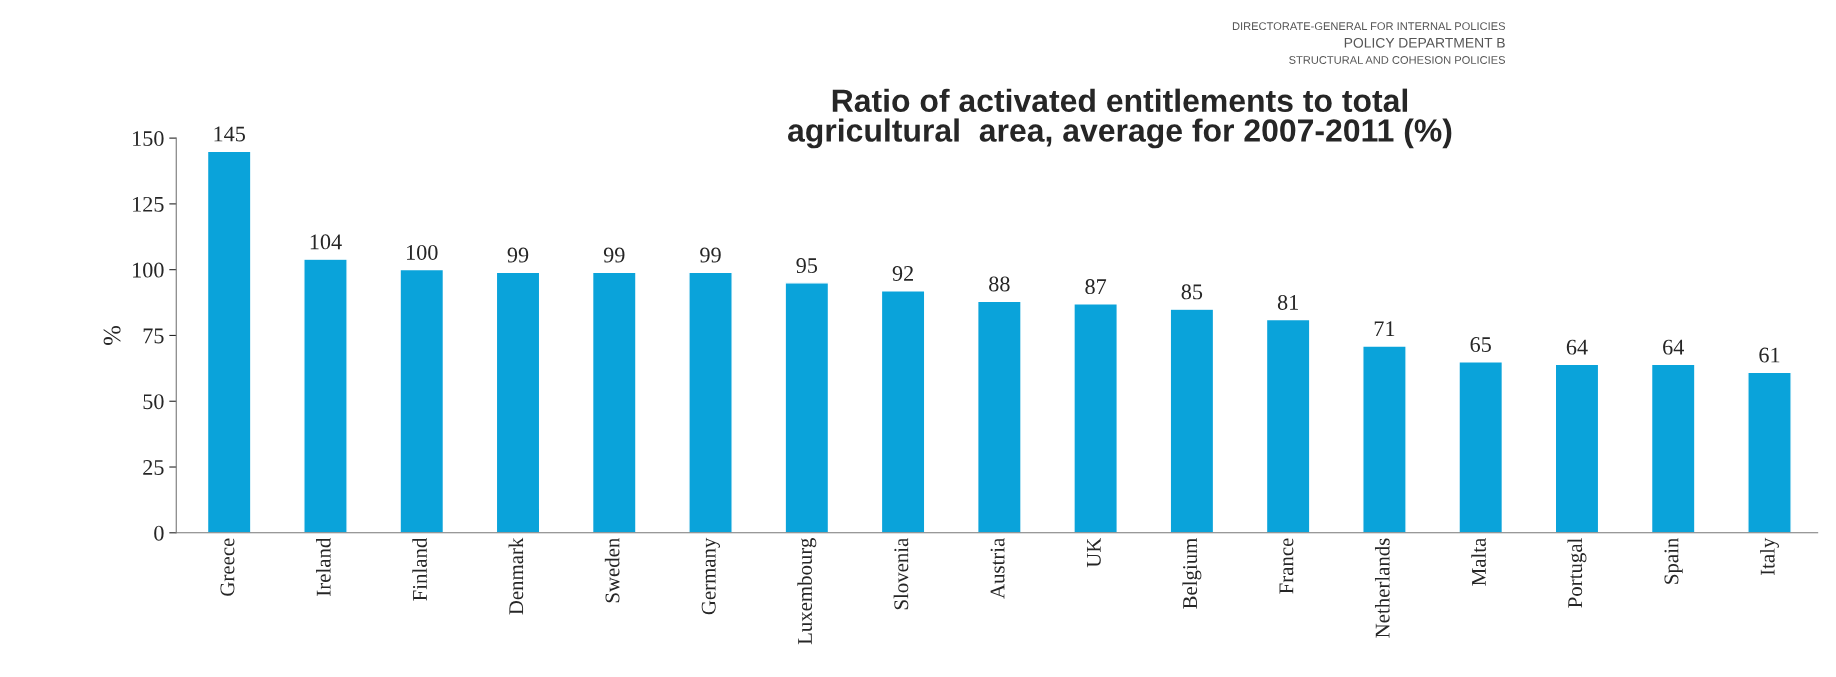 This screenshot has height=677, width=1836. I want to click on x-tick-label: Sweden, so click(612, 570).